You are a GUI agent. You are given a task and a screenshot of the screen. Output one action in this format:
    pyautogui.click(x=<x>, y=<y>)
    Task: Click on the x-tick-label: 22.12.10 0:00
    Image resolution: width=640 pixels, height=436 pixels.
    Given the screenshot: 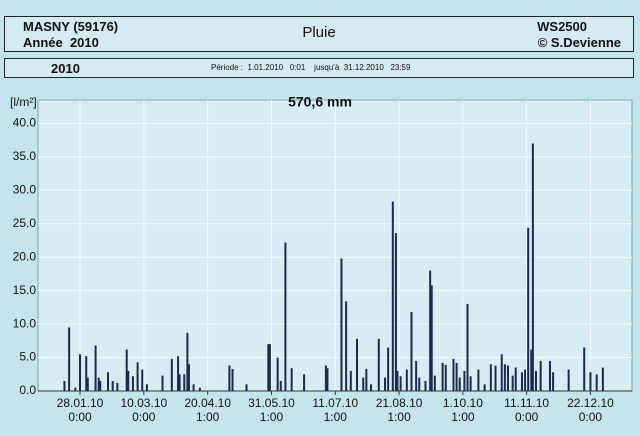 What is the action you would take?
    pyautogui.click(x=590, y=410)
    